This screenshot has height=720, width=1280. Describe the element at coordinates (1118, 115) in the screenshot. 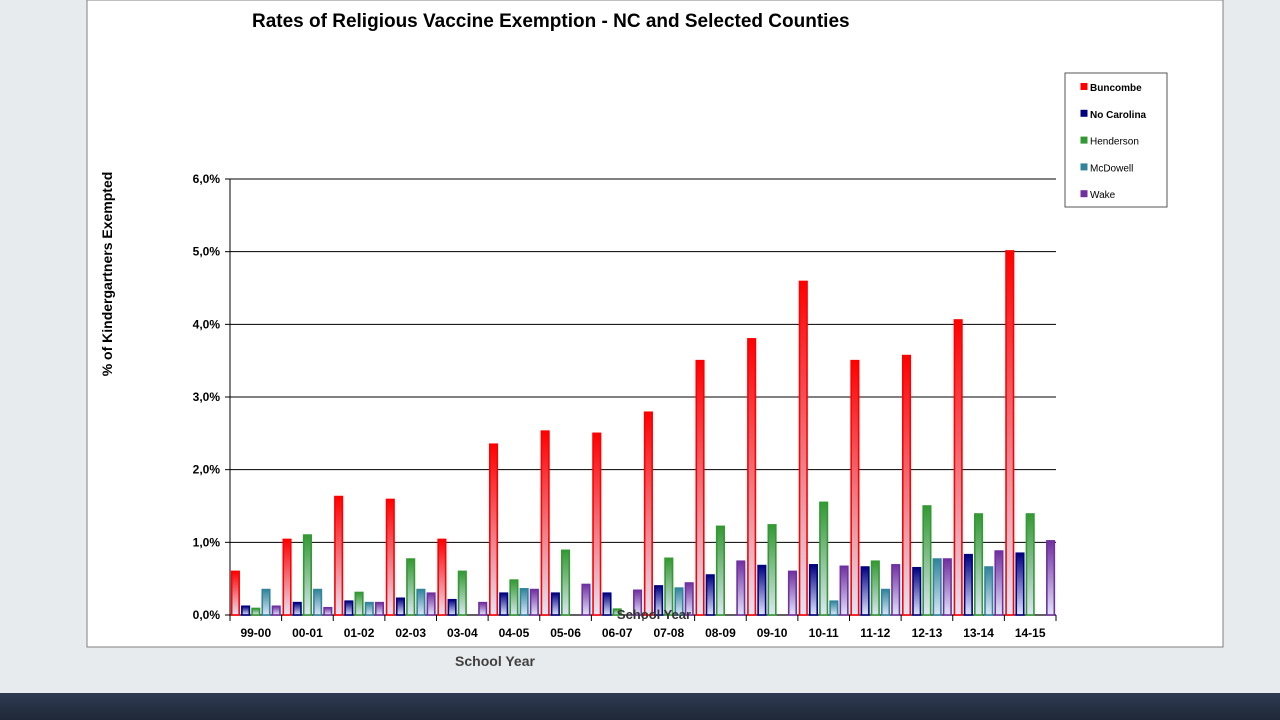

I see `legend-label: No Carolina` at that location.